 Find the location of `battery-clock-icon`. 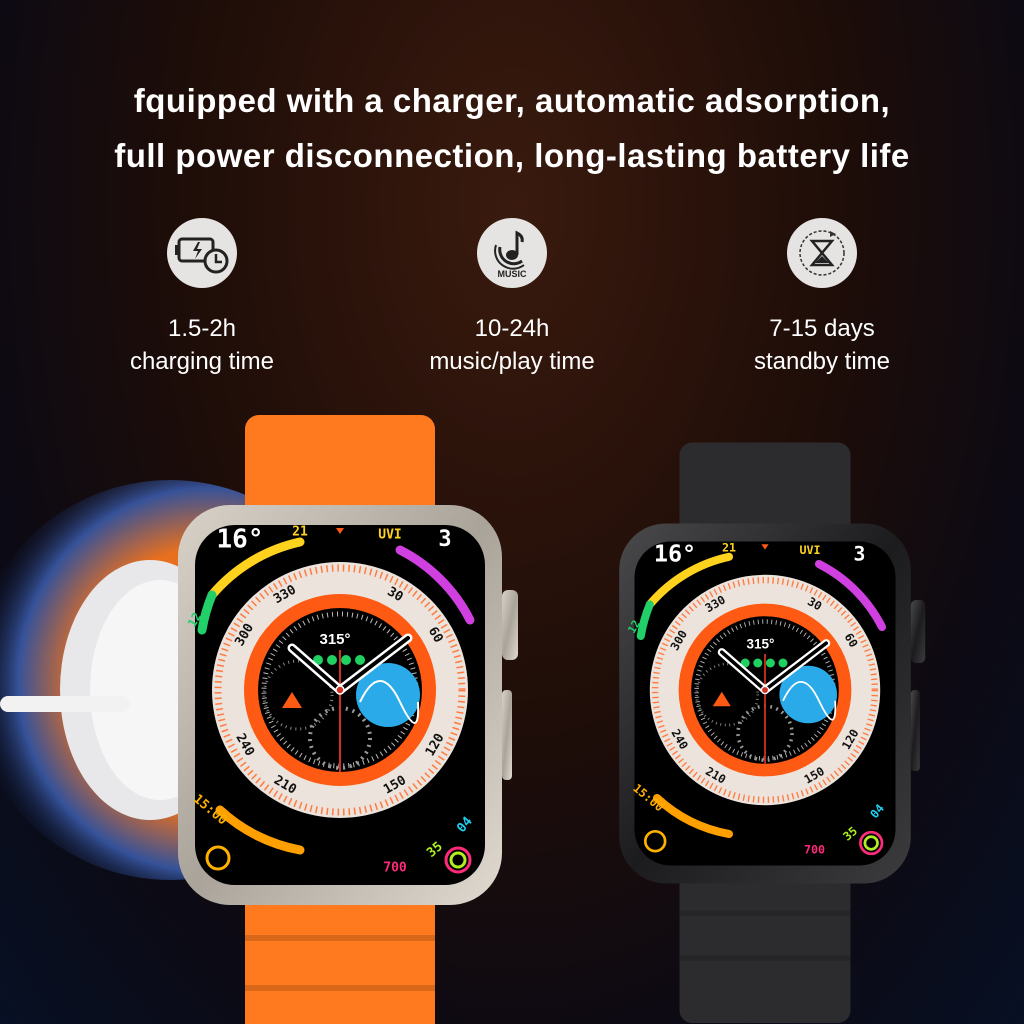

battery-clock-icon is located at coordinates (202, 253).